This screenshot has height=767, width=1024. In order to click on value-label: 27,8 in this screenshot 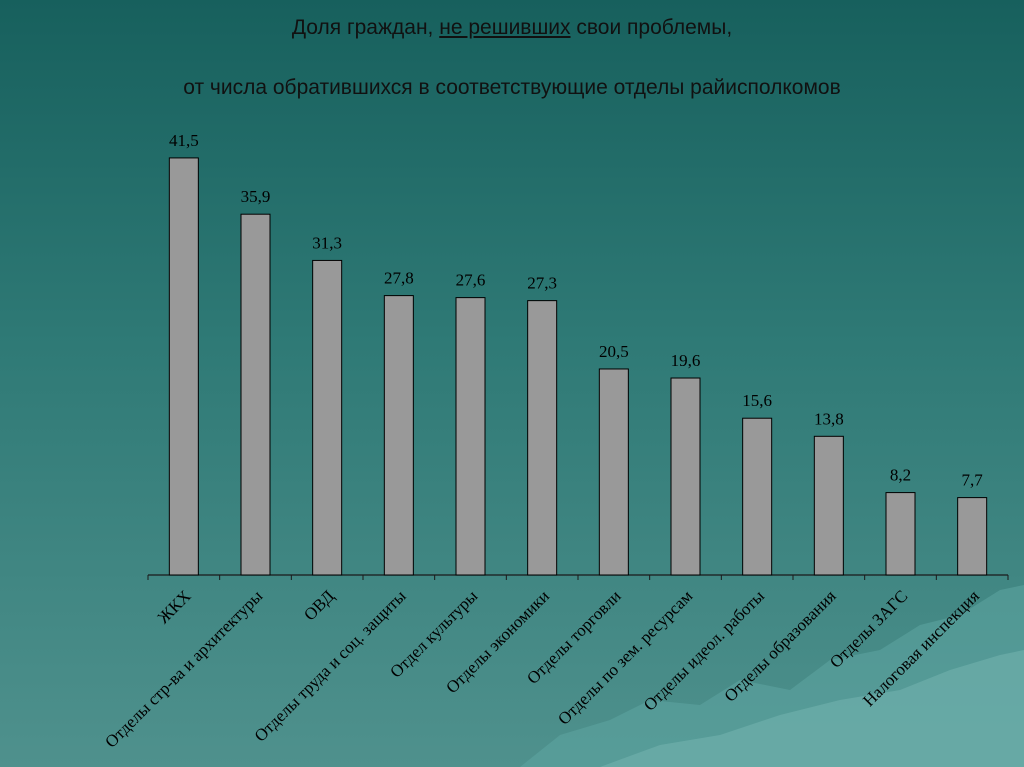, I will do `click(399, 278)`.